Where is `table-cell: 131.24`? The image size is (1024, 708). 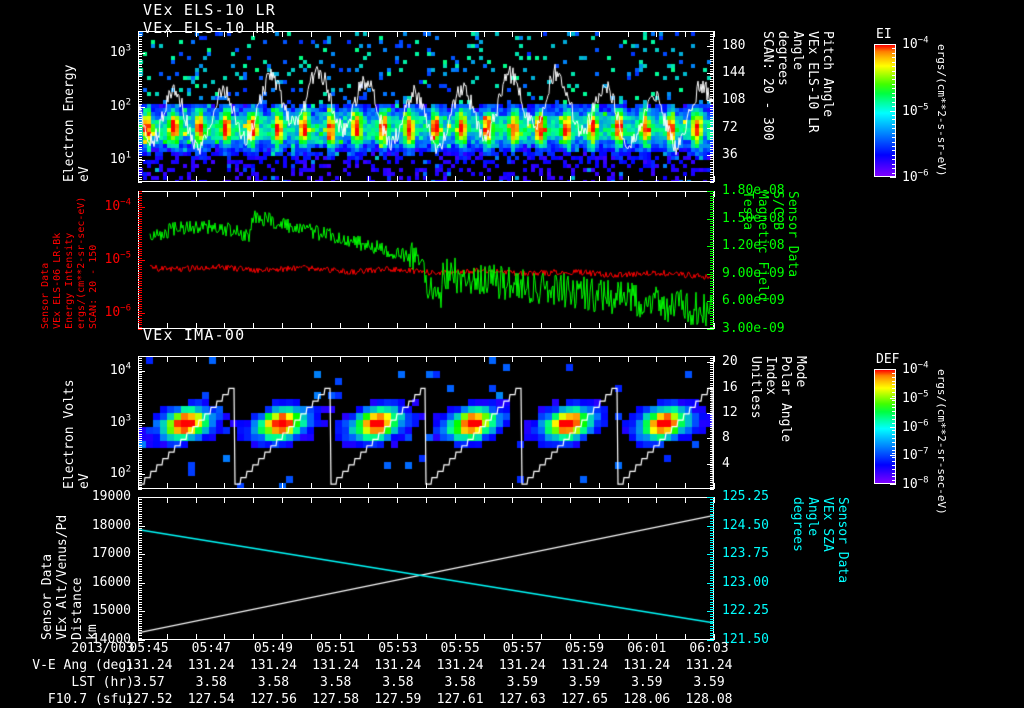
table-cell: 131.24 is located at coordinates (398, 665).